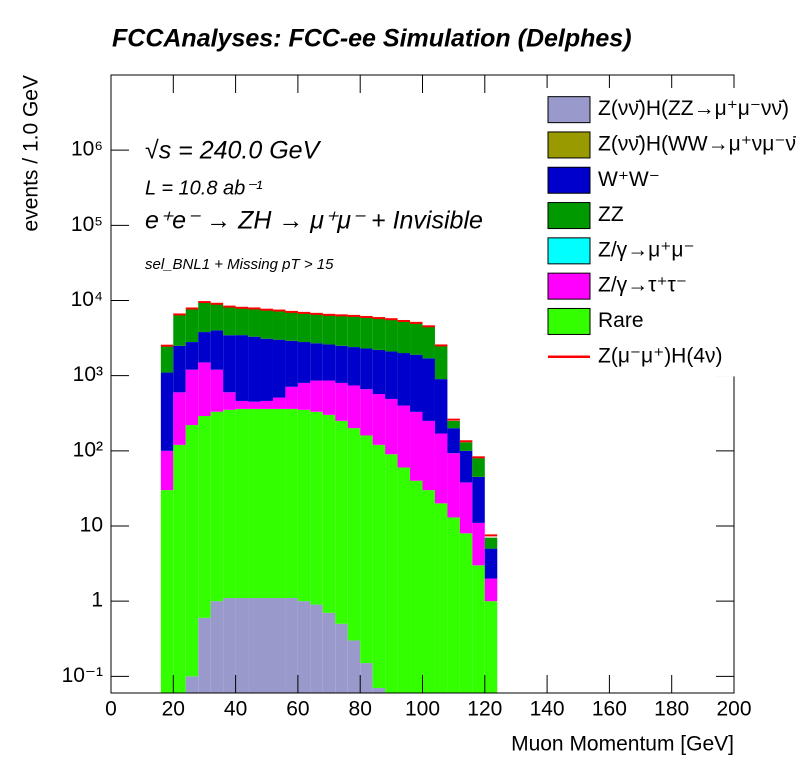  I want to click on legend-label: W⁺W⁻, so click(629, 179).